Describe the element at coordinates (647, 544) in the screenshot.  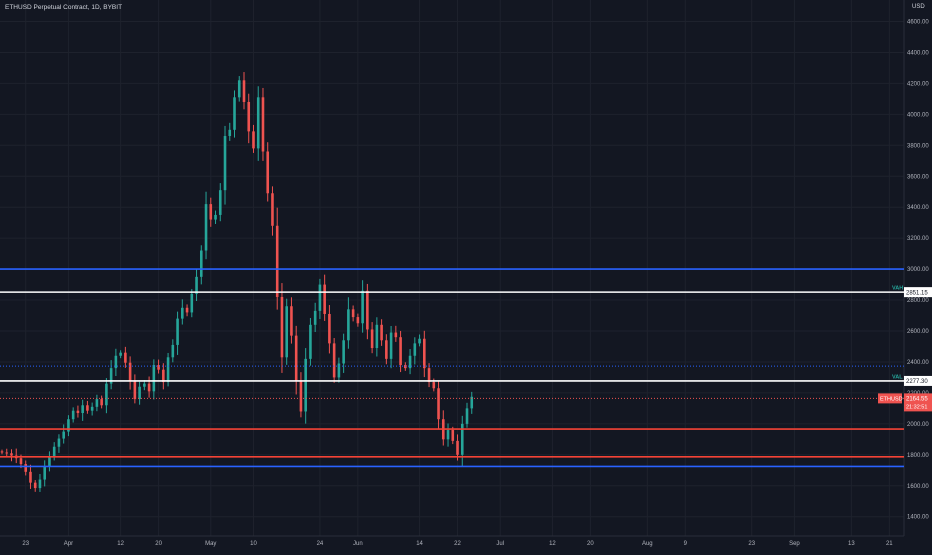
I see `x-tick-label: Aug` at that location.